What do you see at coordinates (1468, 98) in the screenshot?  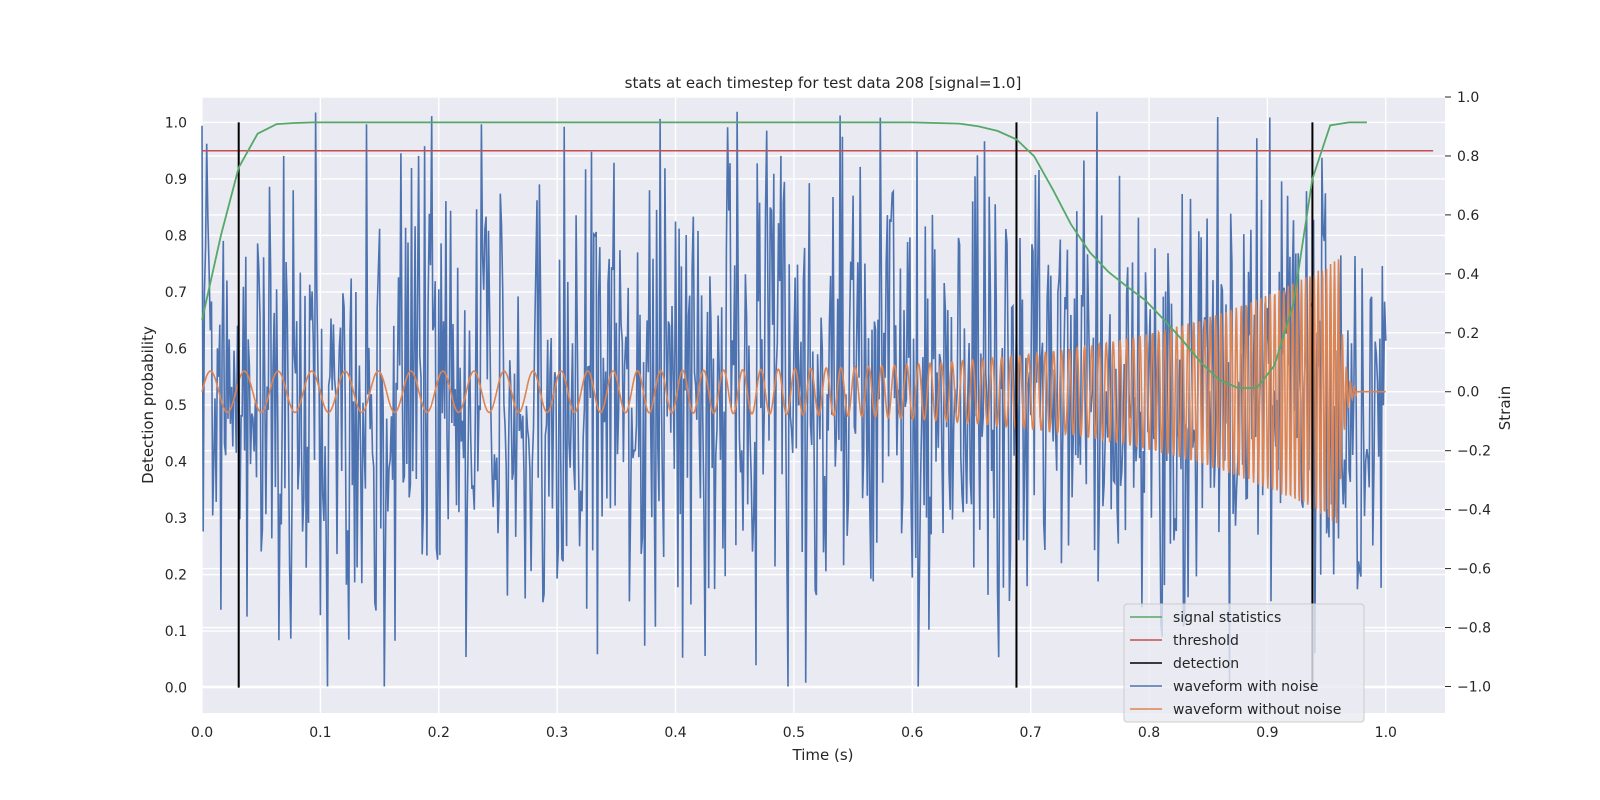 I see `y-tick-label-right: 1.0` at bounding box center [1468, 98].